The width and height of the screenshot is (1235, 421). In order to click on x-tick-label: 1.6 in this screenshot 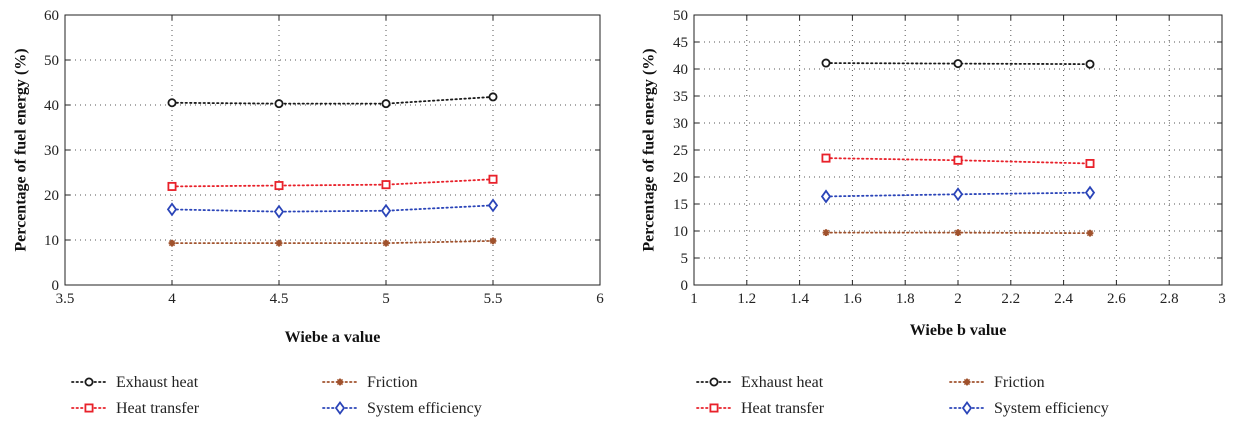, I will do `click(852, 299)`.